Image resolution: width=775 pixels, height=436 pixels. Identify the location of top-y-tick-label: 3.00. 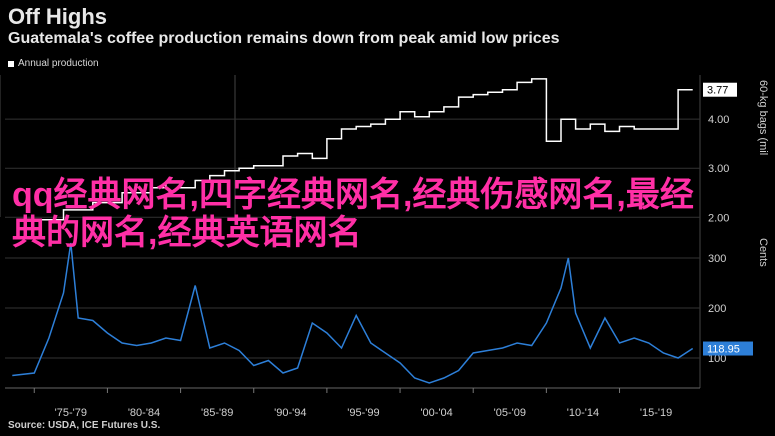
(718, 169).